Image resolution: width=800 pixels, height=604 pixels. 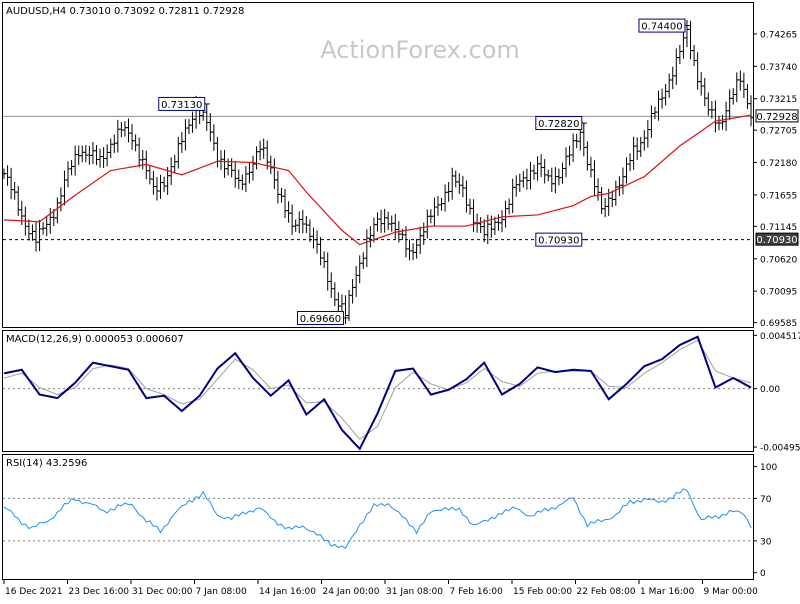 I want to click on ohlc-bar, so click(x=751, y=111).